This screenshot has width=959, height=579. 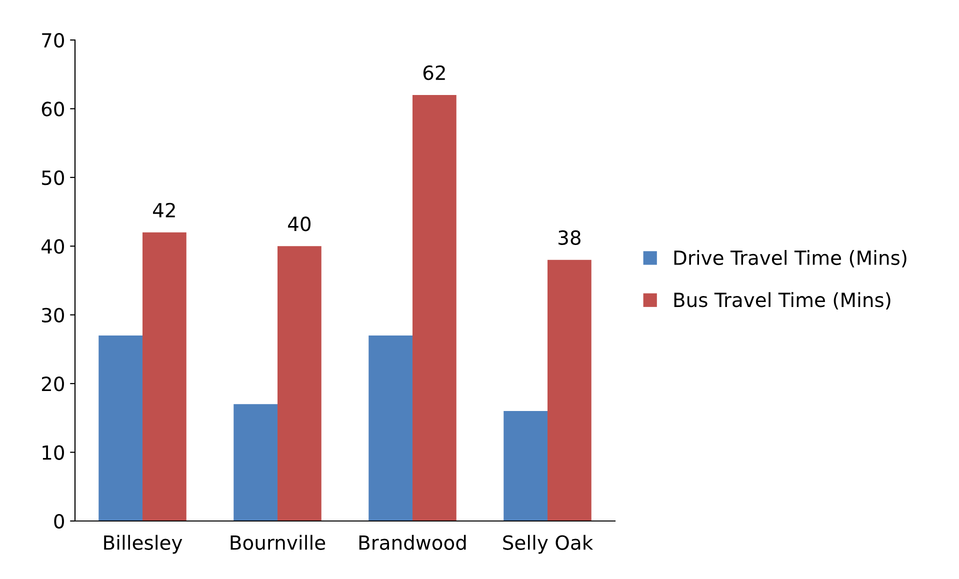 I want to click on y-tick-label: 60, so click(x=53, y=109).